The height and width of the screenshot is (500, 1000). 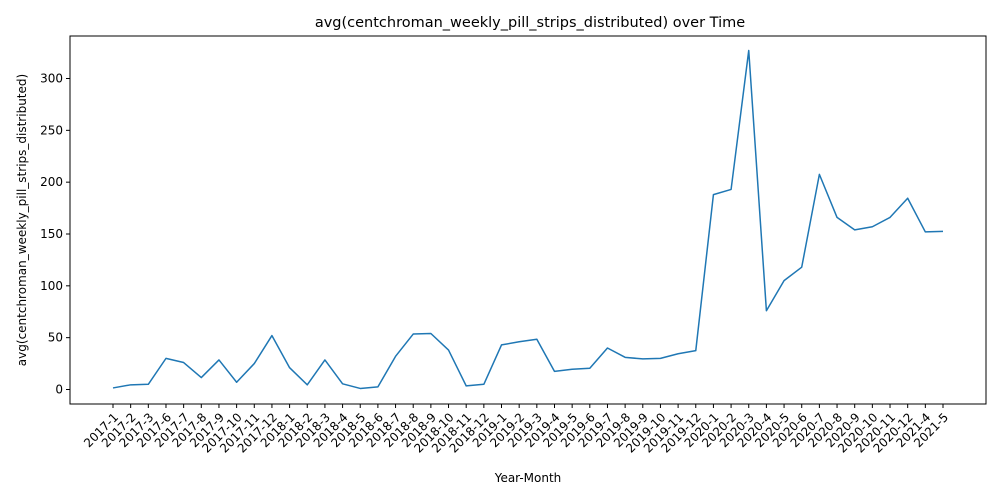 I want to click on x-axis-label: Year-Month, so click(x=528, y=478).